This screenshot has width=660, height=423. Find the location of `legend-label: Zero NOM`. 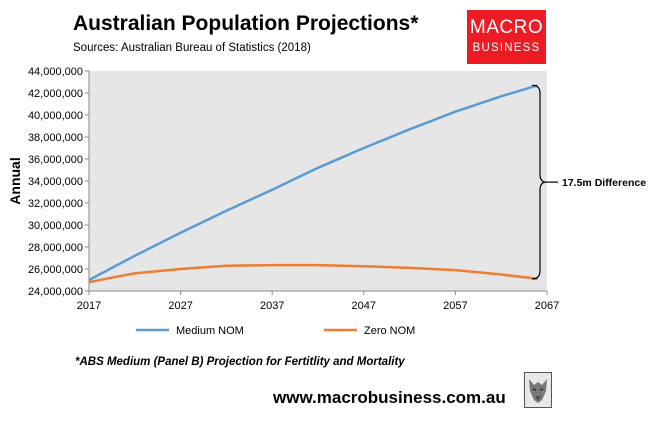

legend-label: Zero NOM is located at coordinates (389, 331).